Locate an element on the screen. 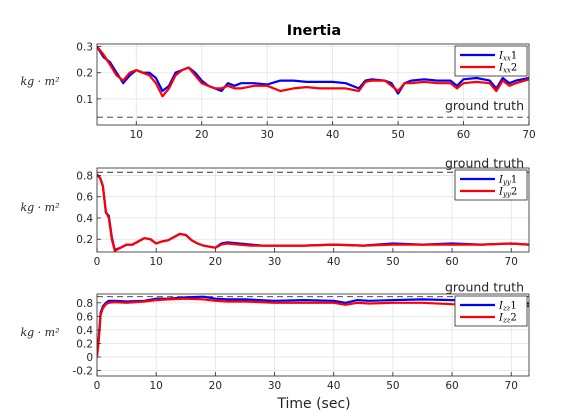 The image size is (570, 420). legend-entry-2: Ixx2 is located at coordinates (507, 69).